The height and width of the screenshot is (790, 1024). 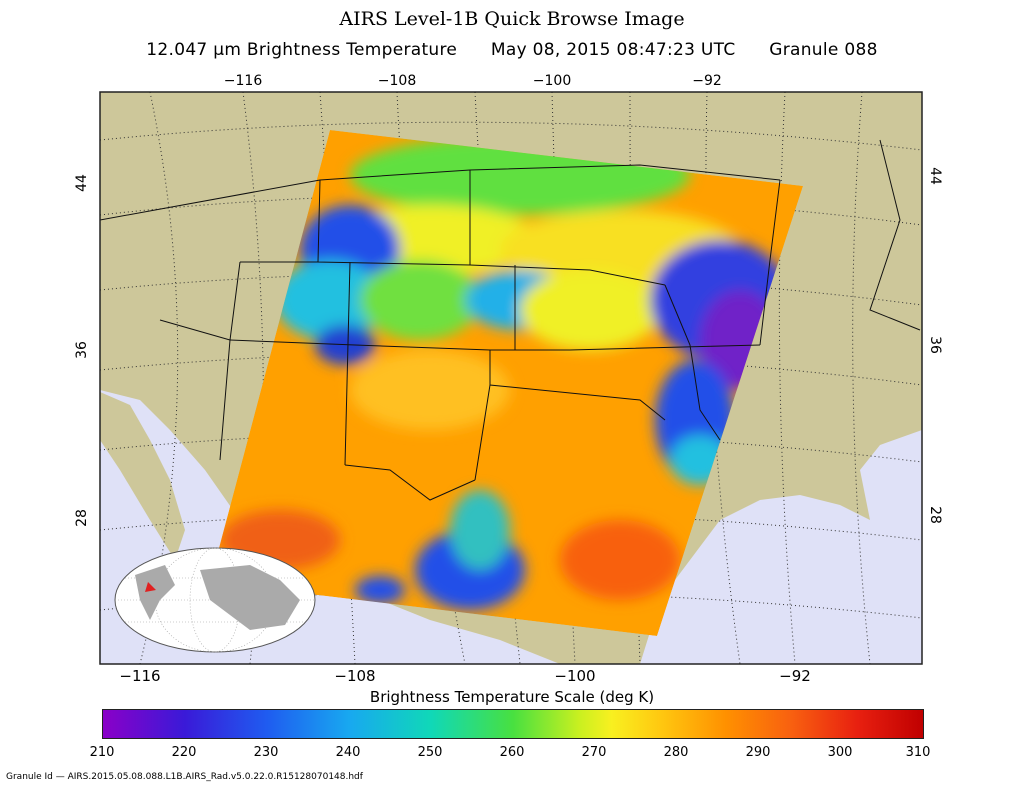 I want to click on top-tick-100: −100, so click(x=552, y=81).